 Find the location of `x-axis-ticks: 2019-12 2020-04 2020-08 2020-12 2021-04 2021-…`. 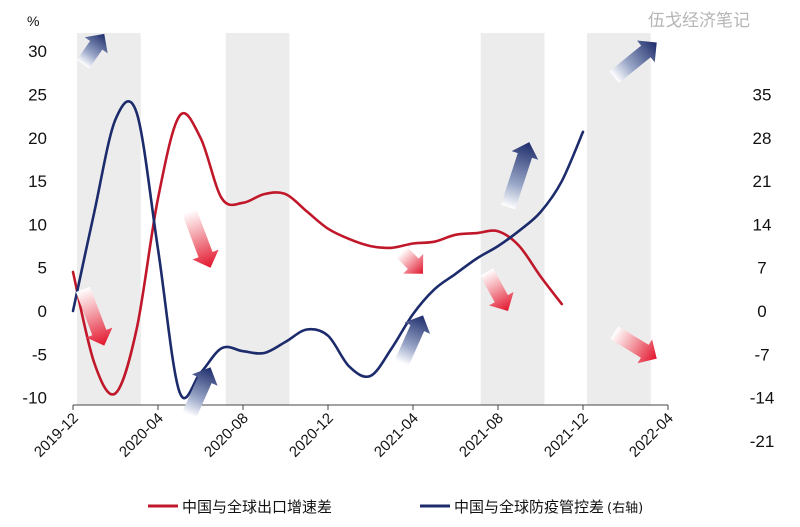

x-axis-ticks: 2019-12 2020-04 2020-08 2020-12 2021-04 2021-… is located at coordinates (354, 433).